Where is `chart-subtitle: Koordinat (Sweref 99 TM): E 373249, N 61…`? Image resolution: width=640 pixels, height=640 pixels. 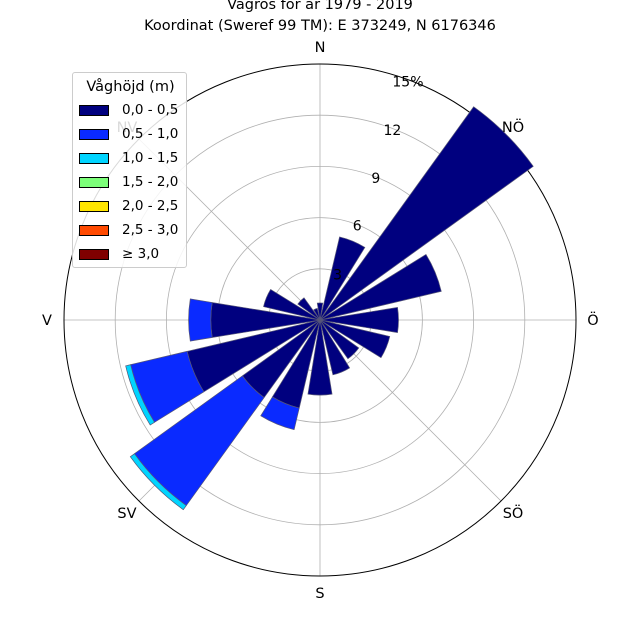 chart-subtitle: Koordinat (Sweref 99 TM): E 373249, N 61… is located at coordinates (320, 26).